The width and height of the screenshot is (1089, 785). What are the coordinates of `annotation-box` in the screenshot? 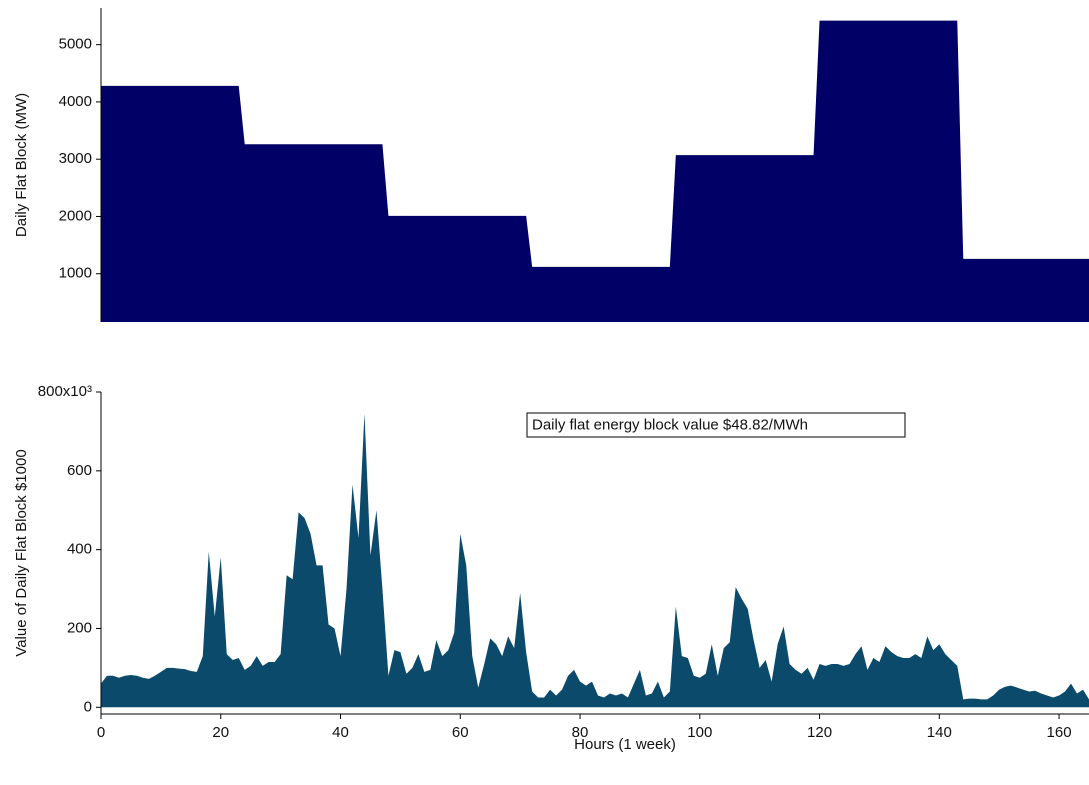 It's located at (716, 425).